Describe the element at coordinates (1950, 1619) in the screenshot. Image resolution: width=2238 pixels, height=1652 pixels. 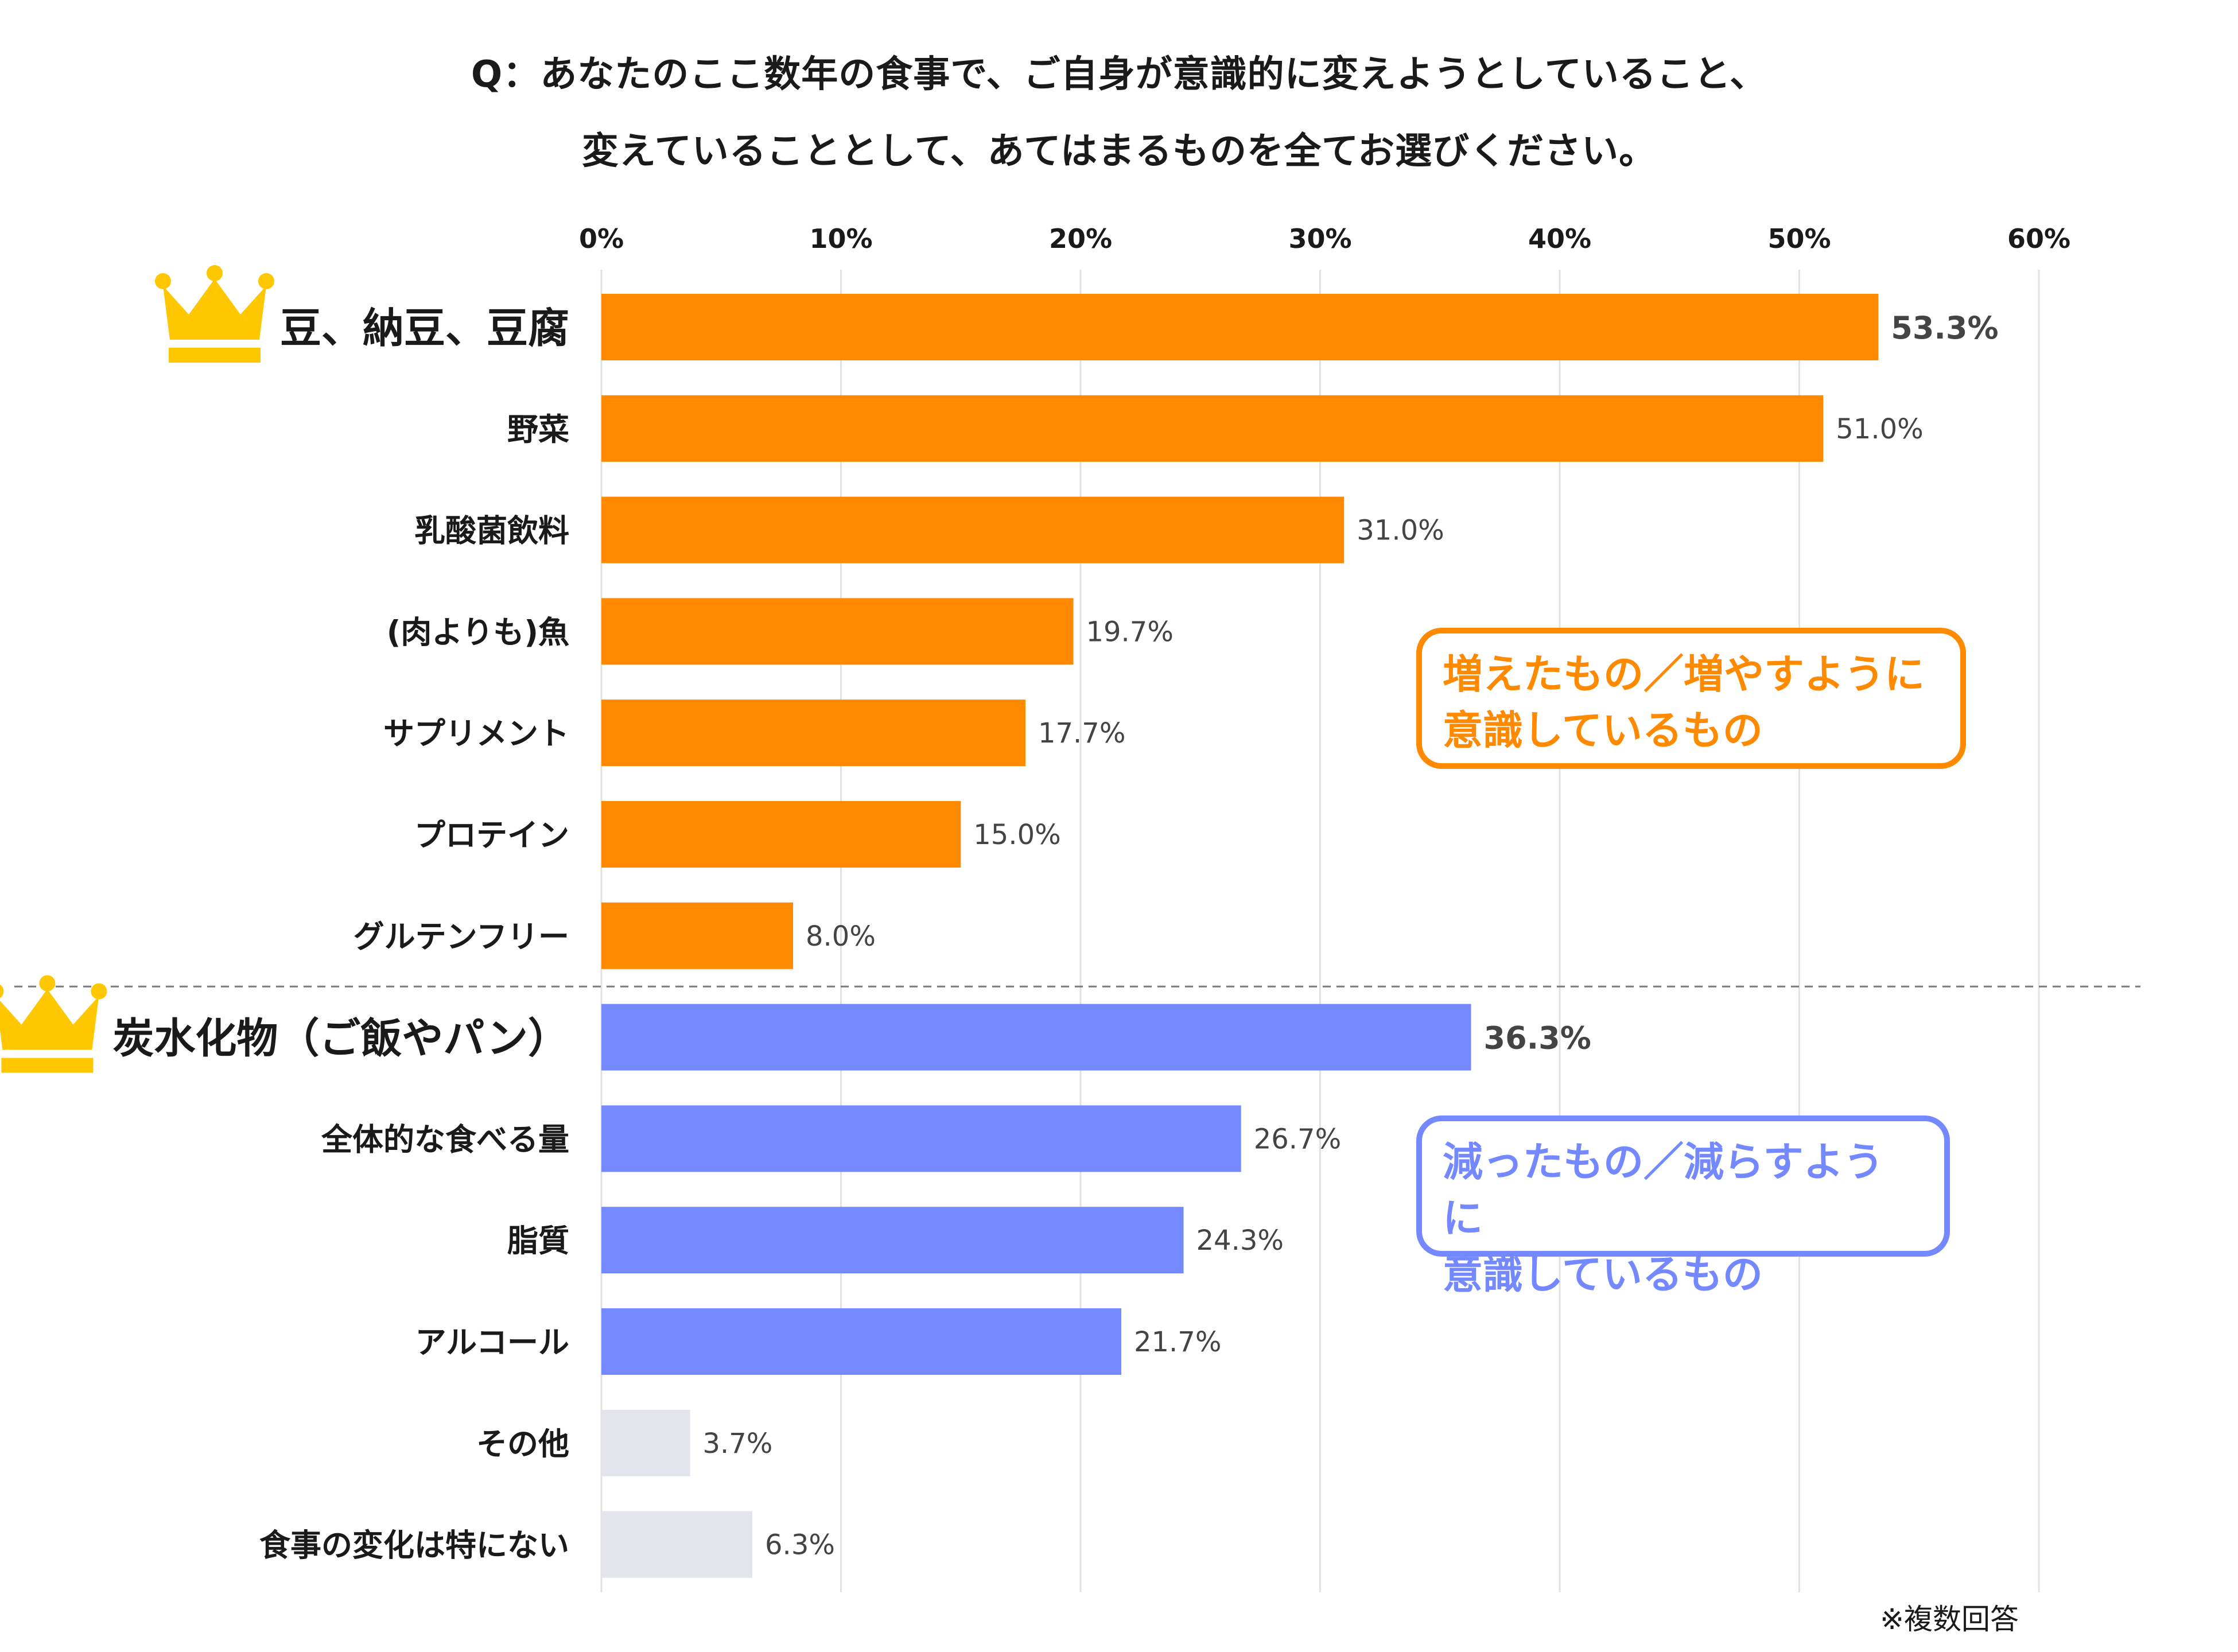
I see `footnote-note: ※複数回答` at that location.